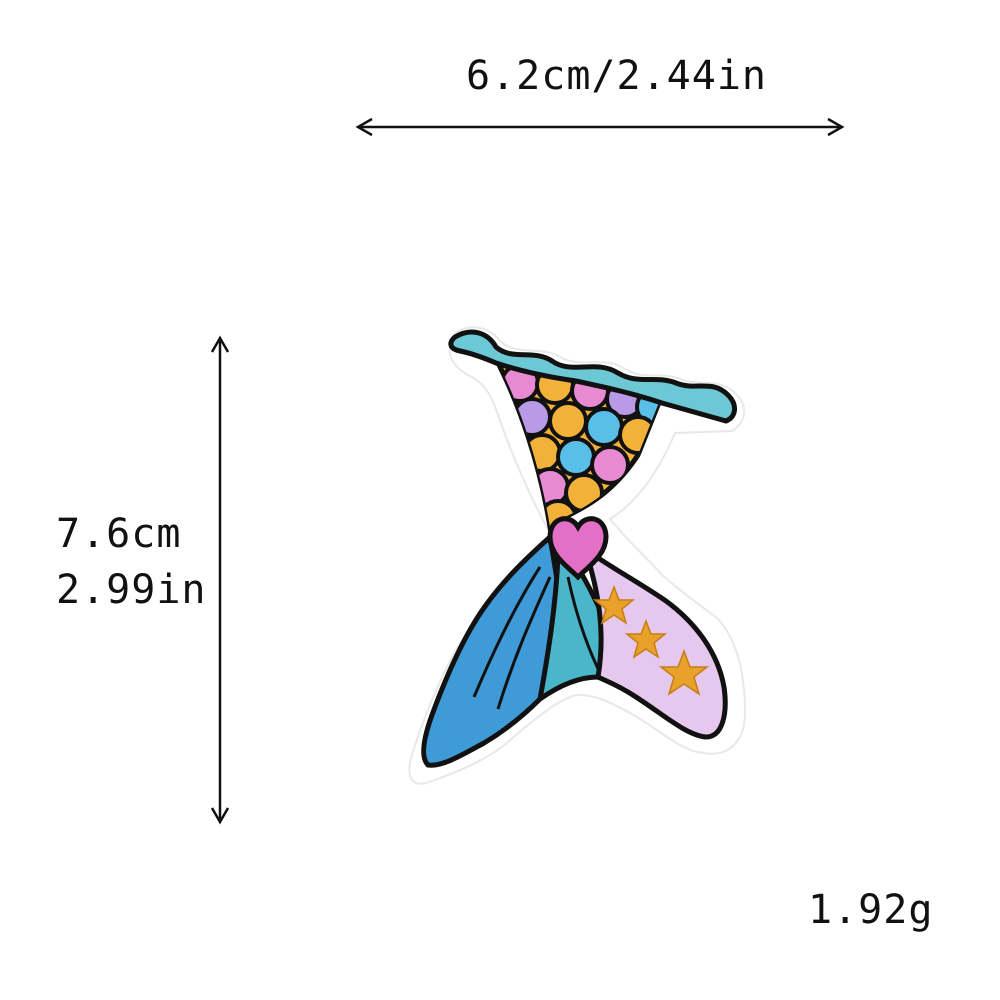  What do you see at coordinates (220, 580) in the screenshot?
I see `height-arrow-icon` at bounding box center [220, 580].